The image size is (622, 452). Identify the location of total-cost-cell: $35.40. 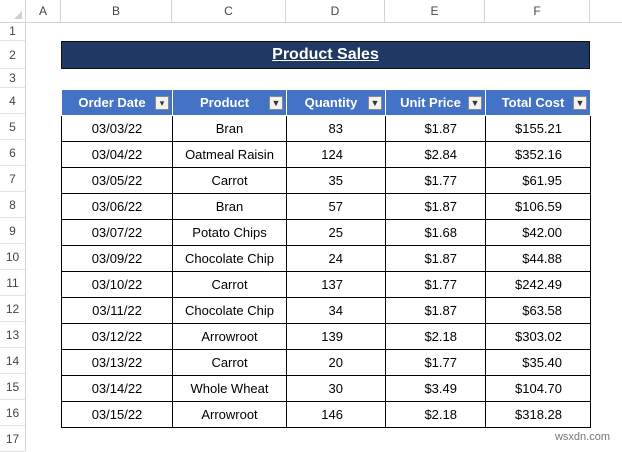
(538, 362).